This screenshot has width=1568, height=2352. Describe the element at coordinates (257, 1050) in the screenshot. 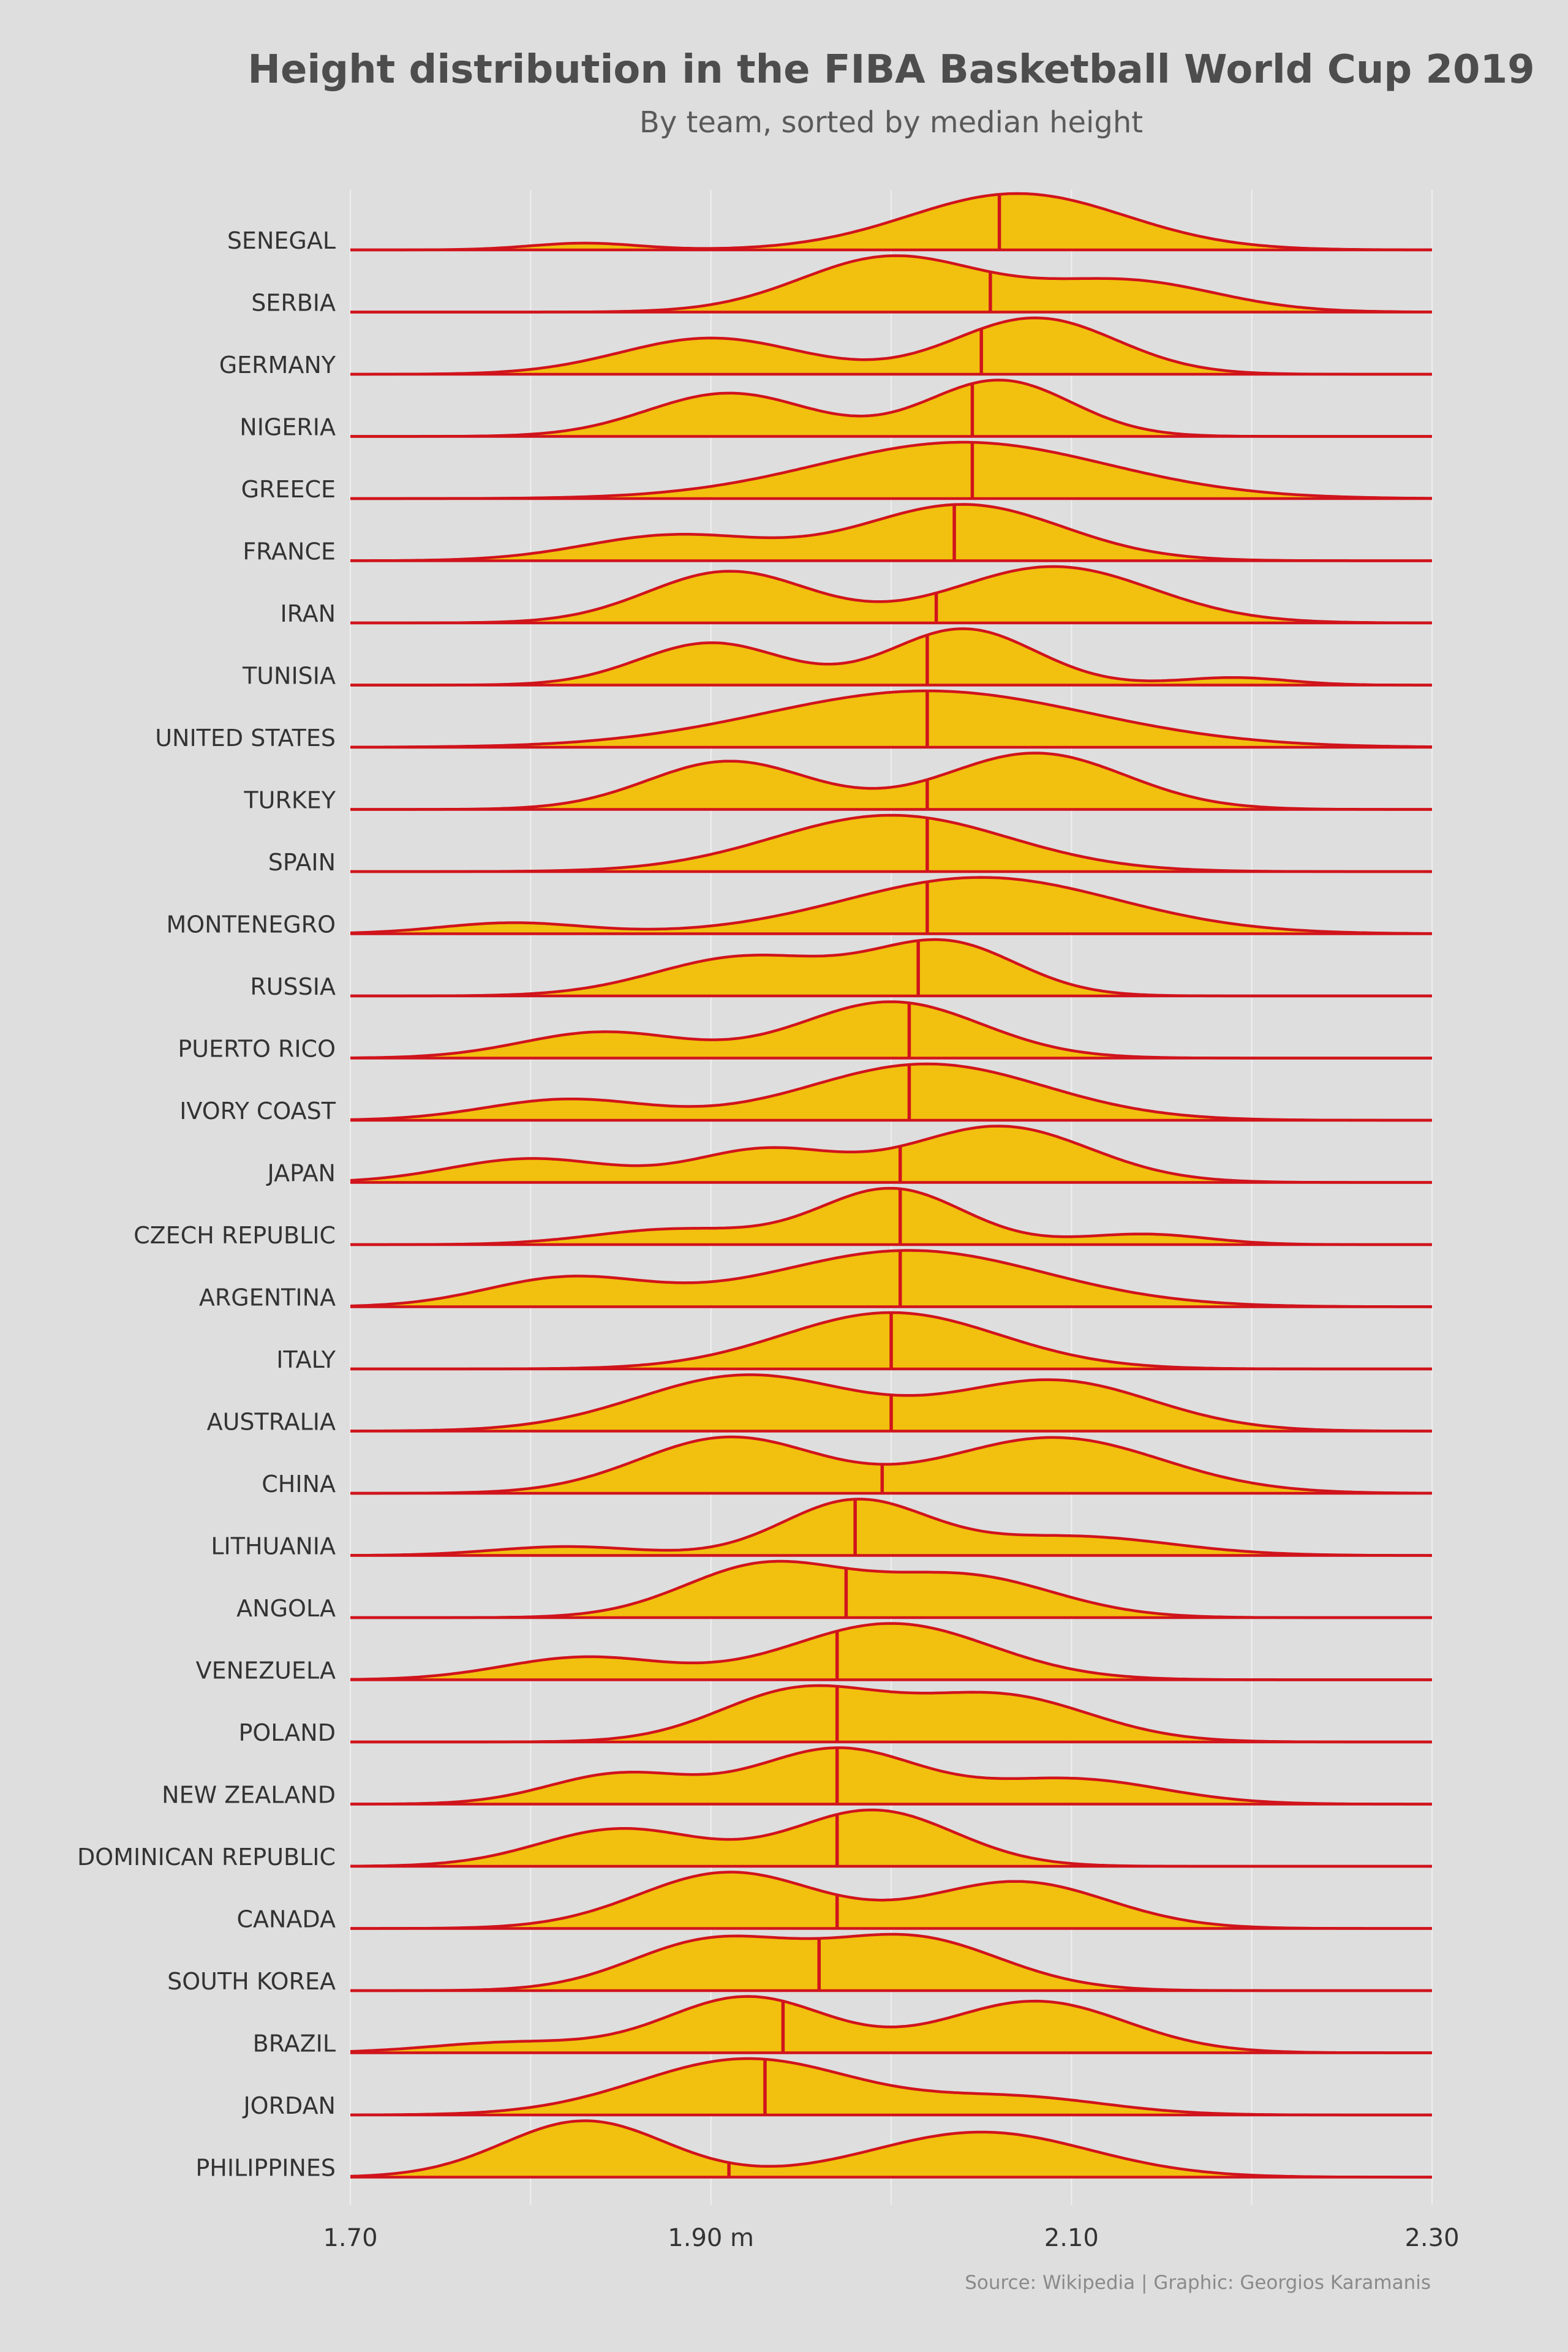

I see `team-label: PUERTO RICO` at that location.